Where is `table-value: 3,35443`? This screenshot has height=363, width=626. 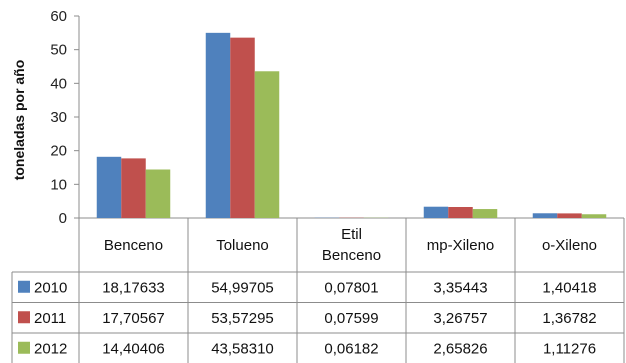 table-value: 3,35443 is located at coordinates (460, 287).